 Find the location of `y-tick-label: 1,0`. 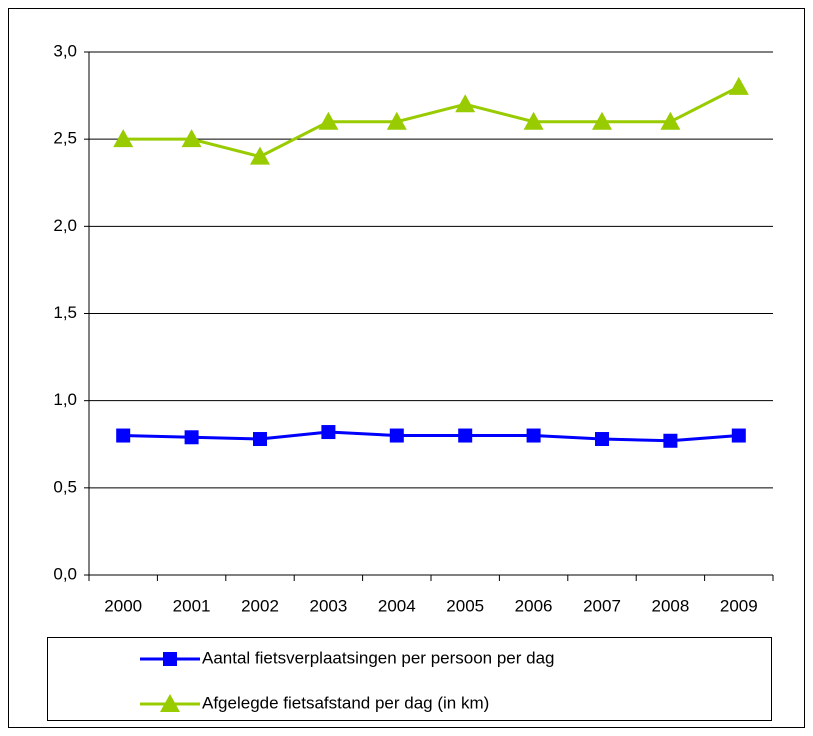

y-tick-label: 1,0 is located at coordinates (65, 399).